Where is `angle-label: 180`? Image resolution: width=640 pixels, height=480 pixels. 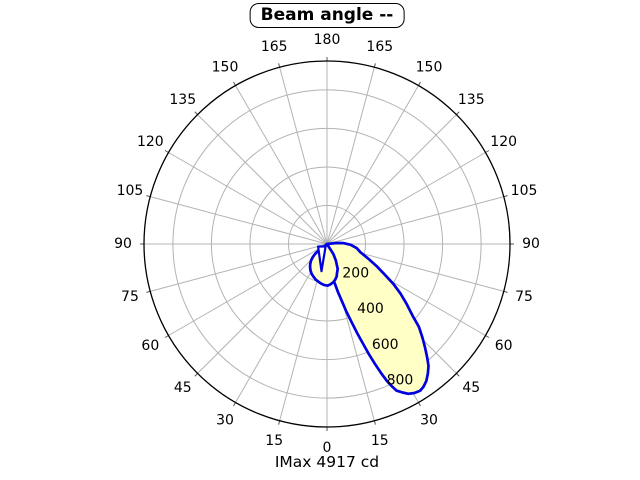
angle-label: 180 is located at coordinates (327, 40).